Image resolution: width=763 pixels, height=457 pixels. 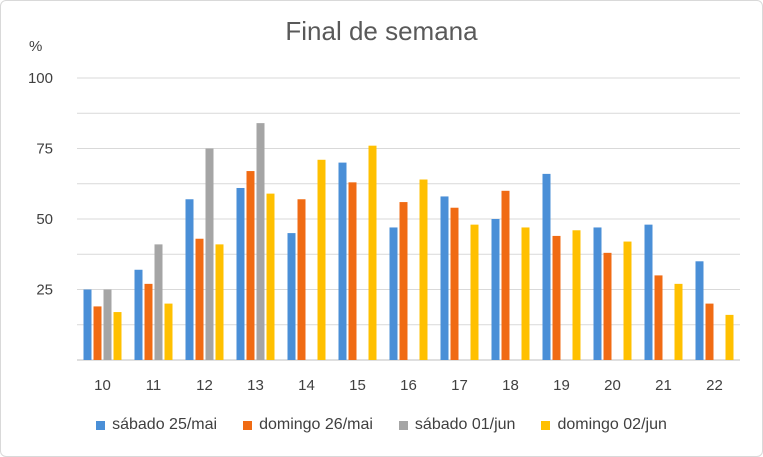 What do you see at coordinates (40, 78) in the screenshot?
I see `y-tick-label: 100` at bounding box center [40, 78].